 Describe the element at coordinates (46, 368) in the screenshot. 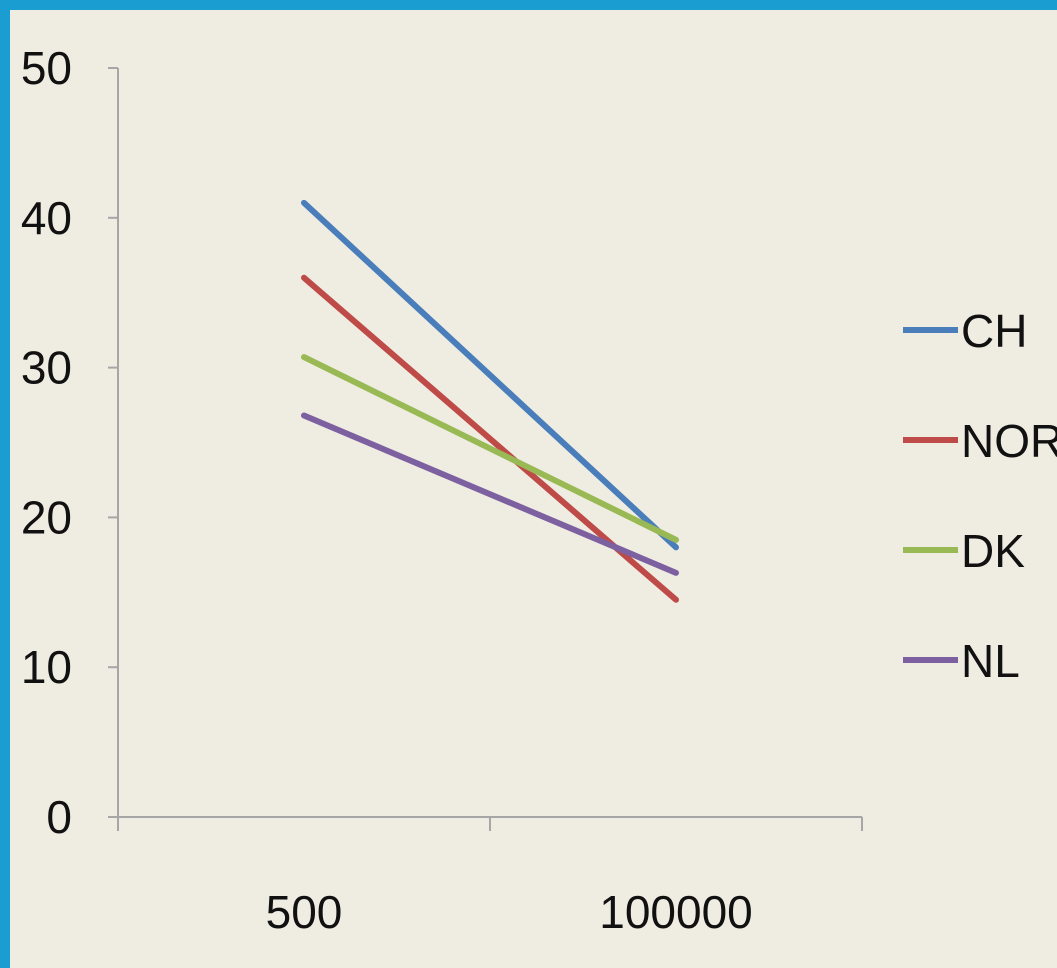

I see `y-tick-label: 30` at that location.